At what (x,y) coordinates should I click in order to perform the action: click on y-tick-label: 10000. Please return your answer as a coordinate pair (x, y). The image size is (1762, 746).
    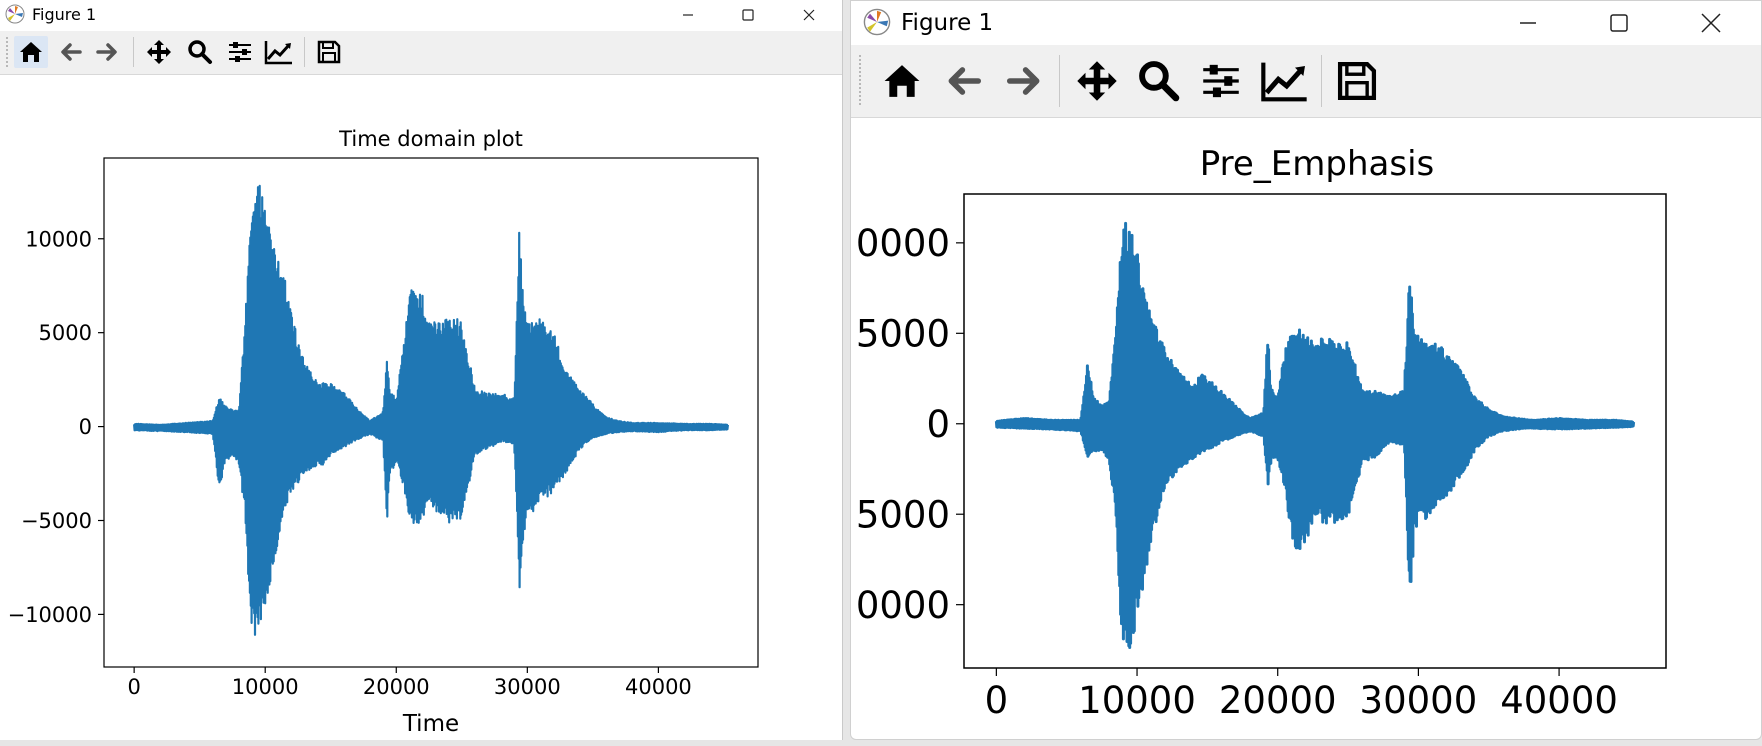
    Looking at the image, I should click on (58, 239).